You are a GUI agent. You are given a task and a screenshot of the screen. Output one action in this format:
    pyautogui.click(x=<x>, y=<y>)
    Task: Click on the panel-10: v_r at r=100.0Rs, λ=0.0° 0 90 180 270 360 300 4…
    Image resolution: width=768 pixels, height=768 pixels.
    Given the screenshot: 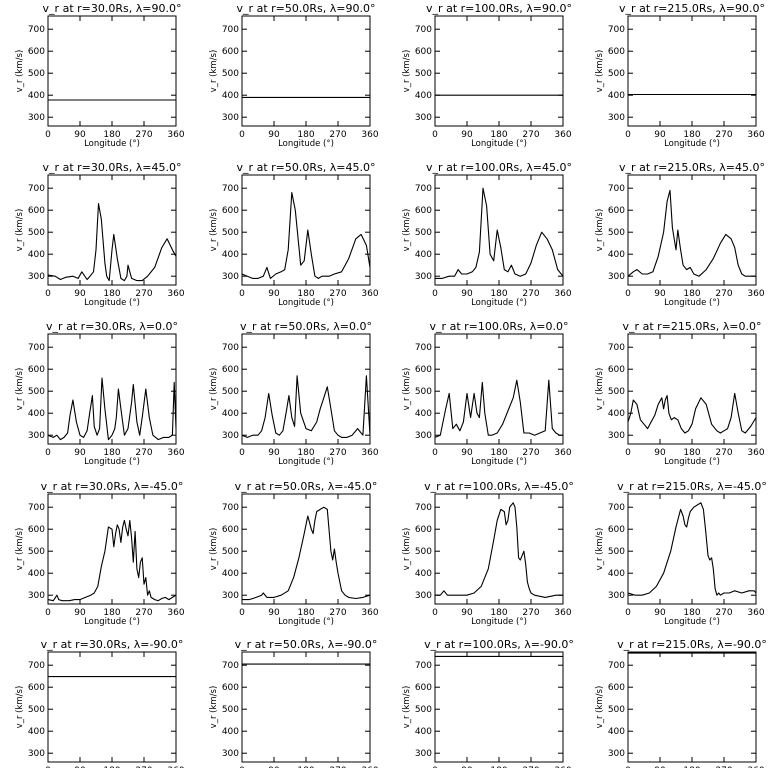 What is the action you would take?
    pyautogui.click(x=487, y=393)
    